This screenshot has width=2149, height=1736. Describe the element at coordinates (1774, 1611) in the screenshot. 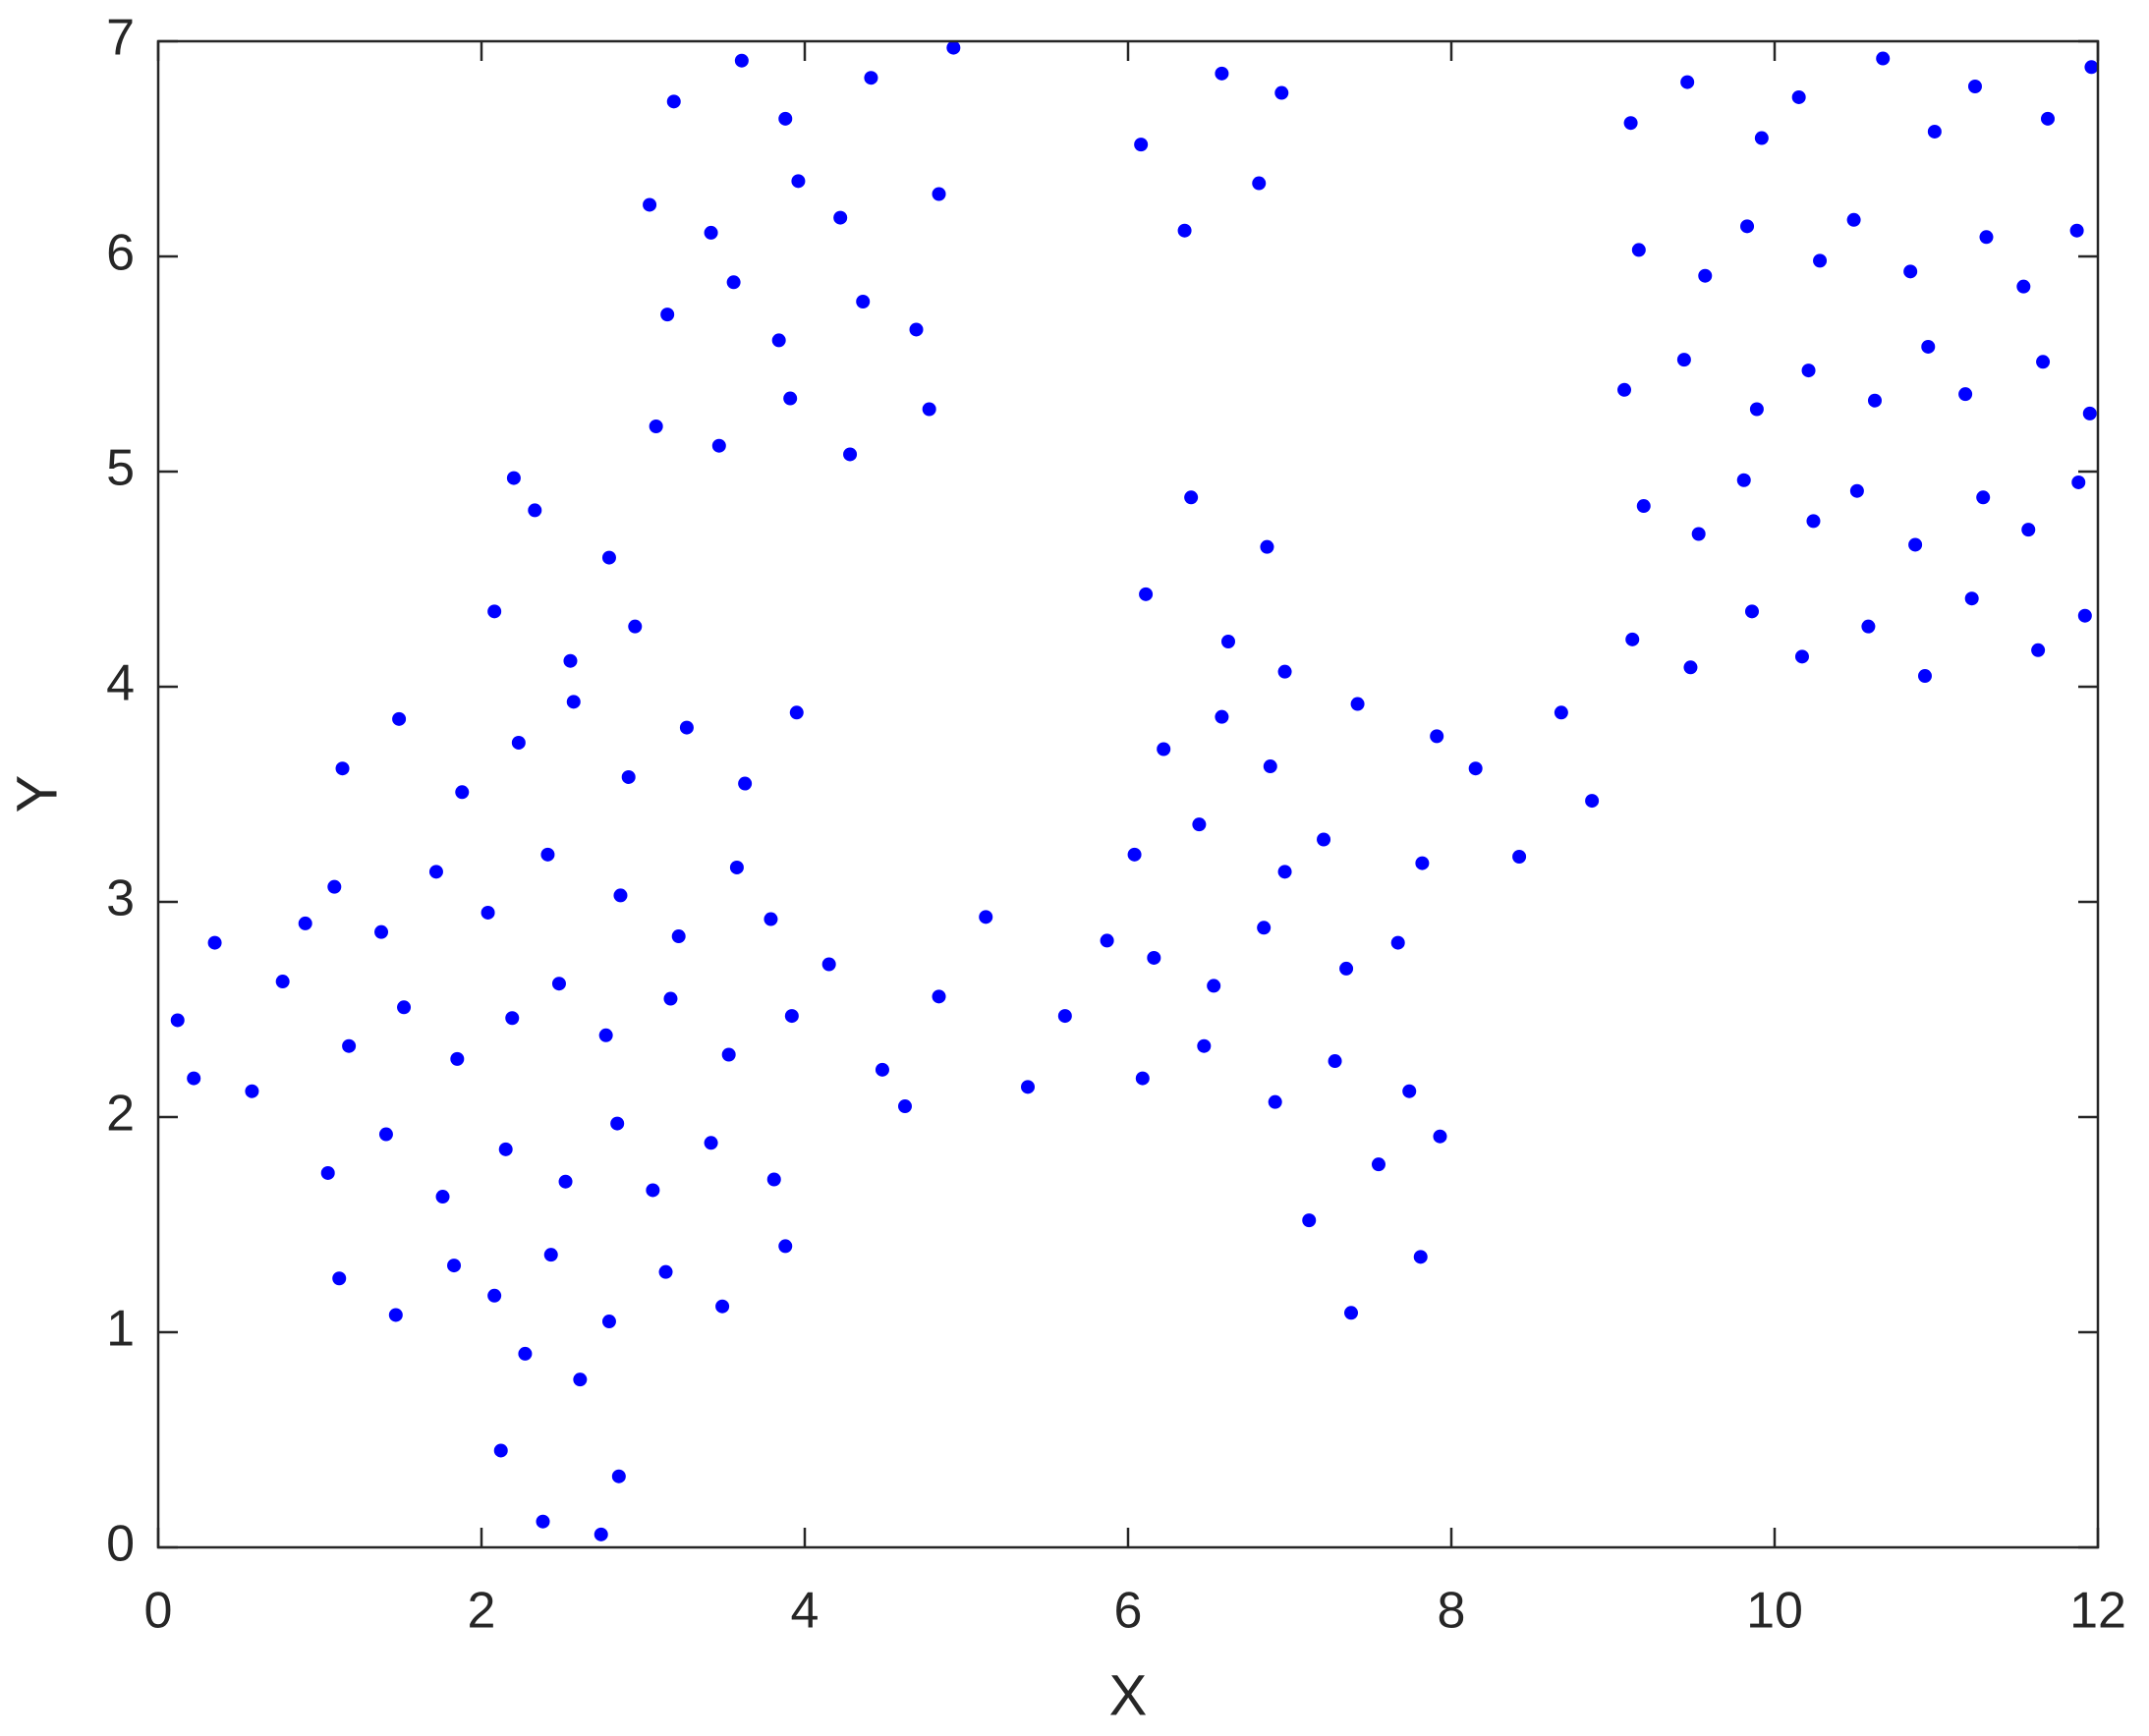

I see `x-tick-label: 10` at that location.